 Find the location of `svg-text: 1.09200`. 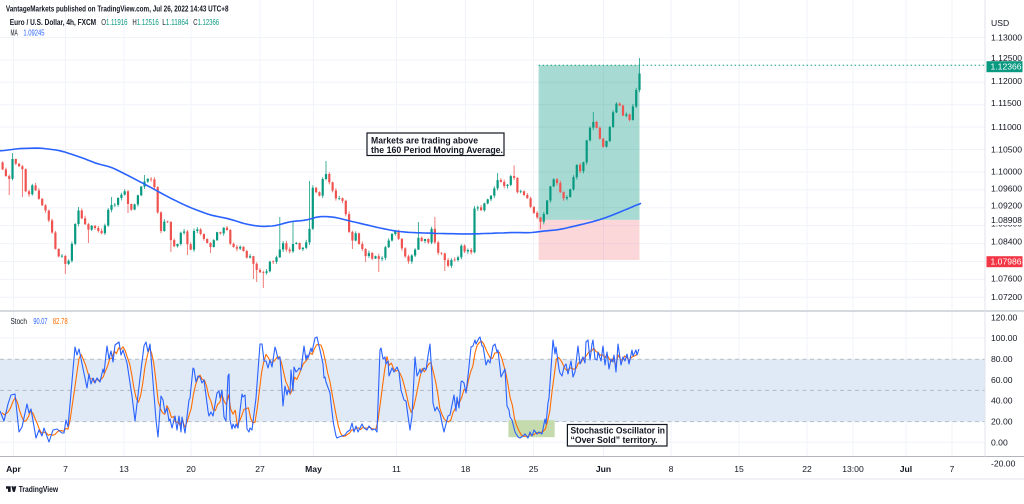

svg-text: 1.09200 is located at coordinates (1006, 206).